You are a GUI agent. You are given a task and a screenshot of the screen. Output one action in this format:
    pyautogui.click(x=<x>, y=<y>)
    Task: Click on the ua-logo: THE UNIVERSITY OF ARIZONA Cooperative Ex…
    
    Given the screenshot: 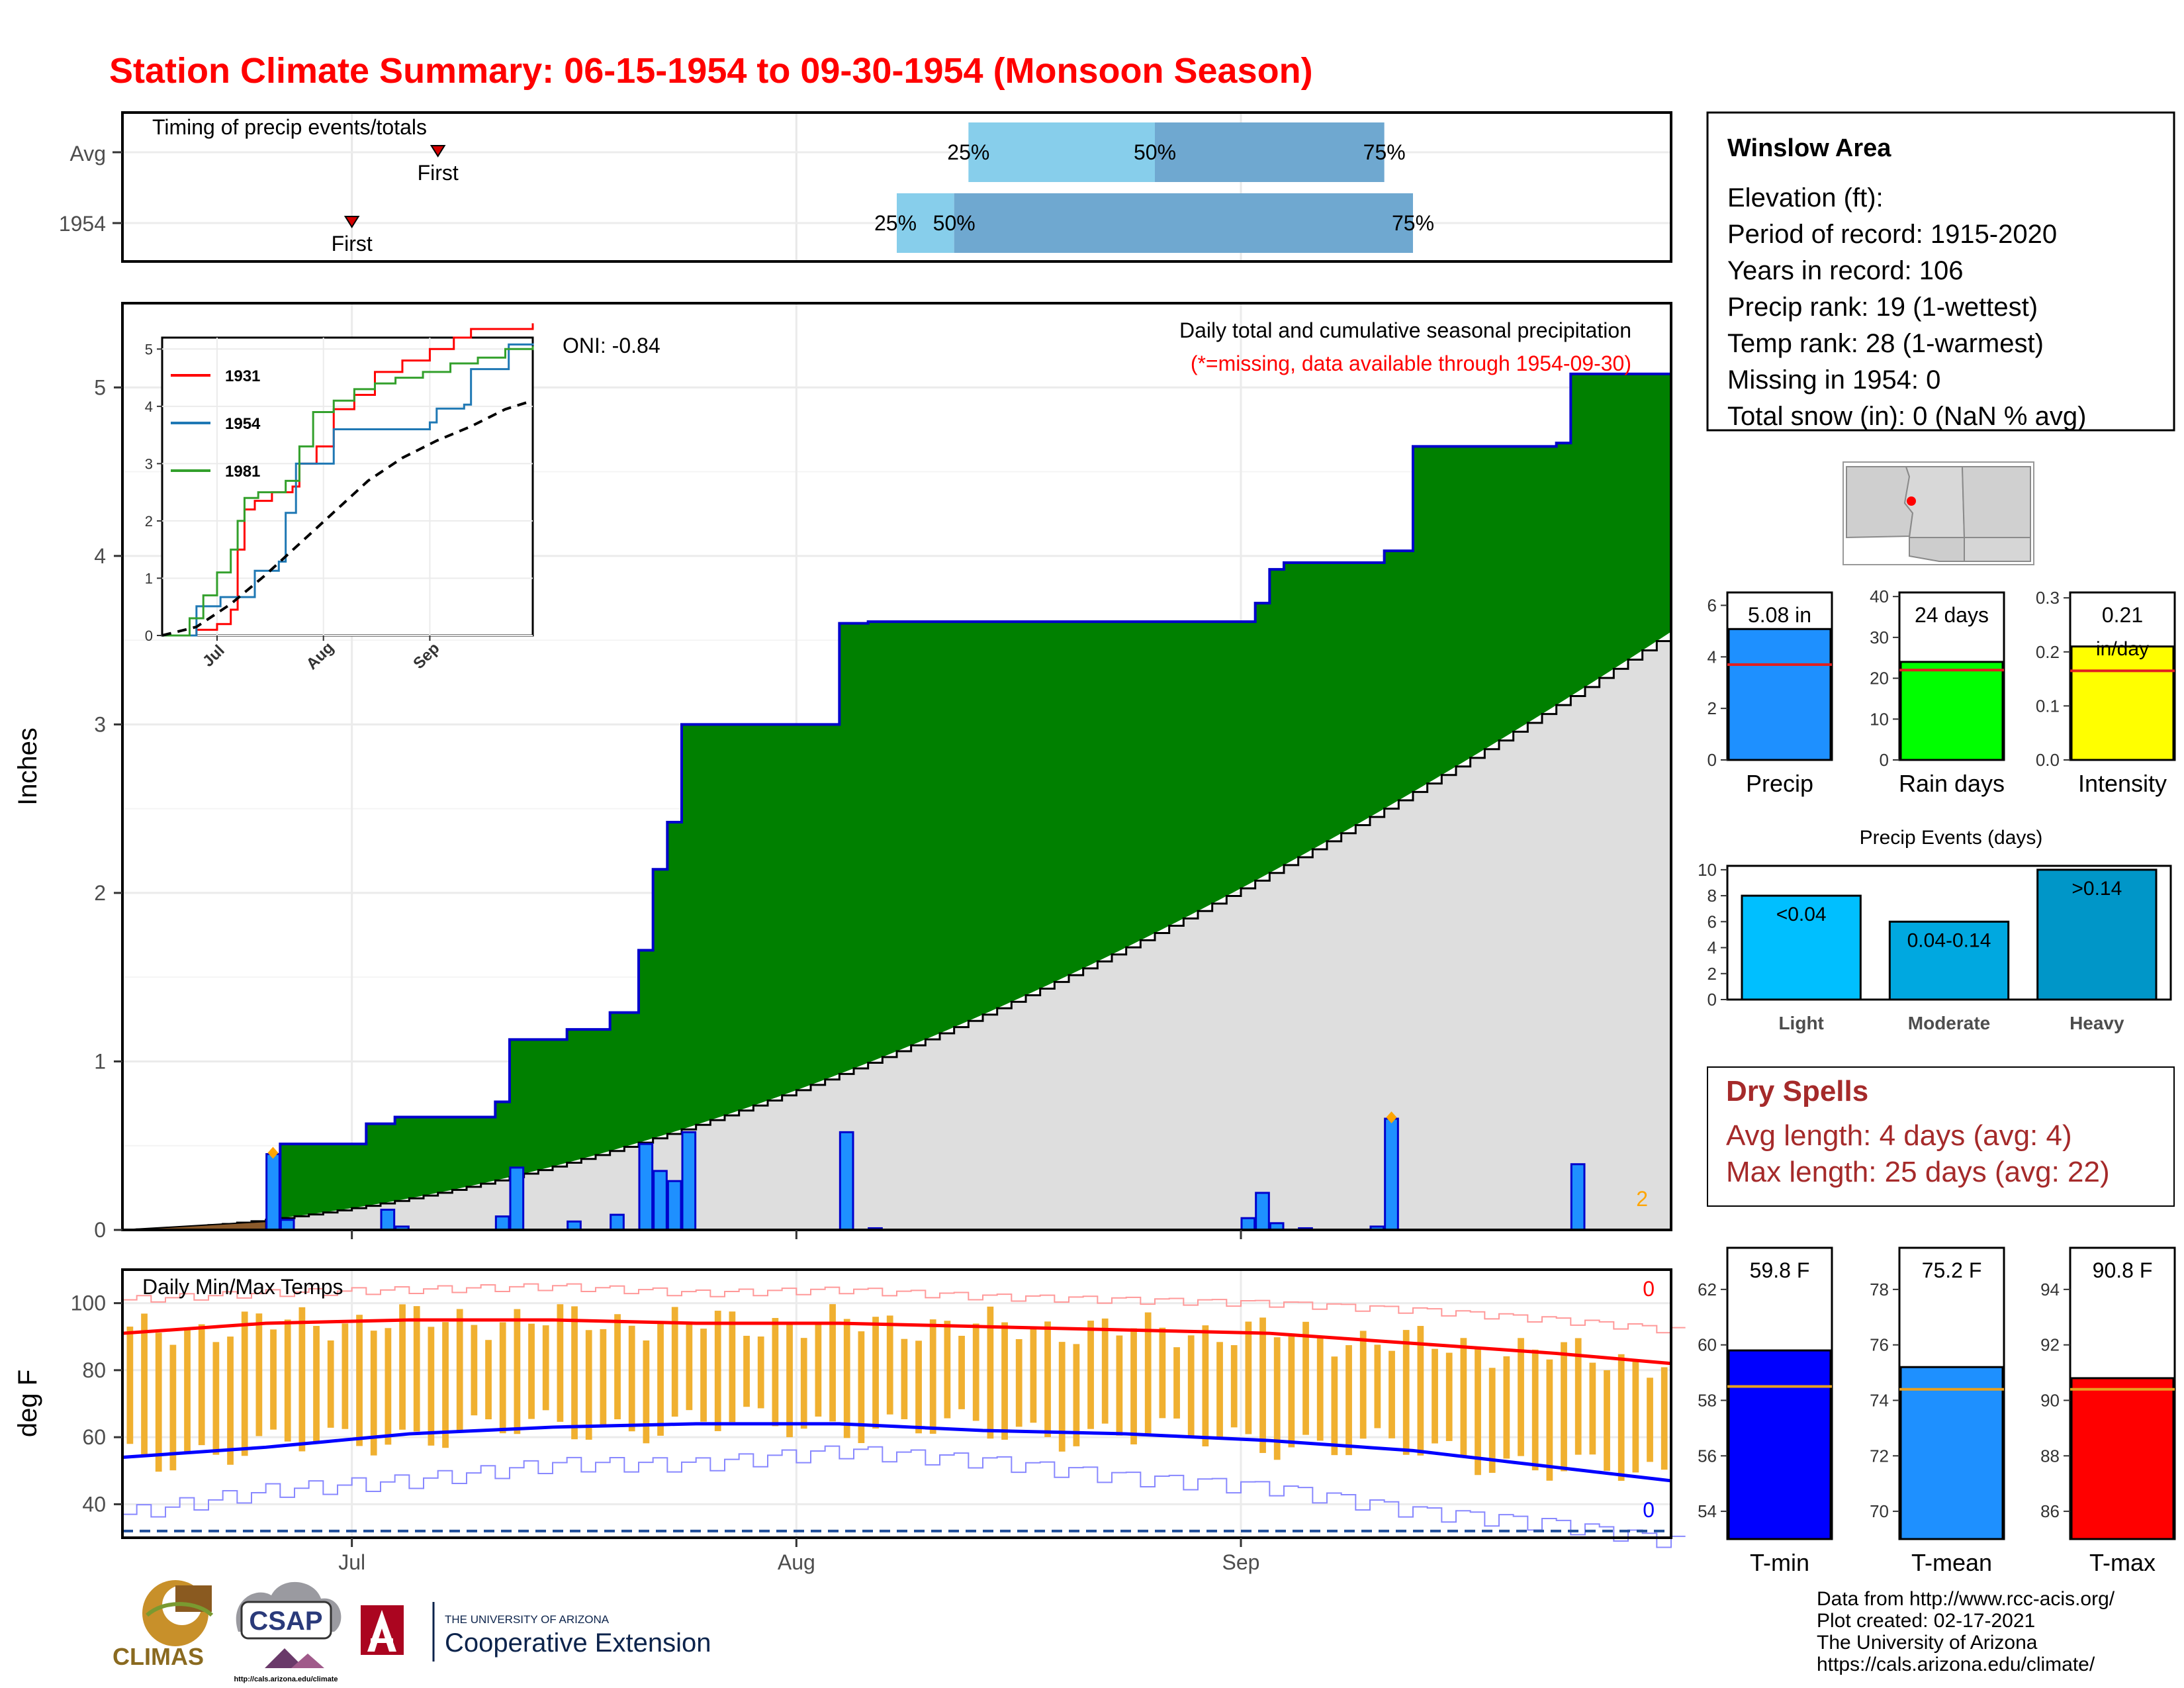 What is the action you would take?
    pyautogui.click(x=536, y=1632)
    